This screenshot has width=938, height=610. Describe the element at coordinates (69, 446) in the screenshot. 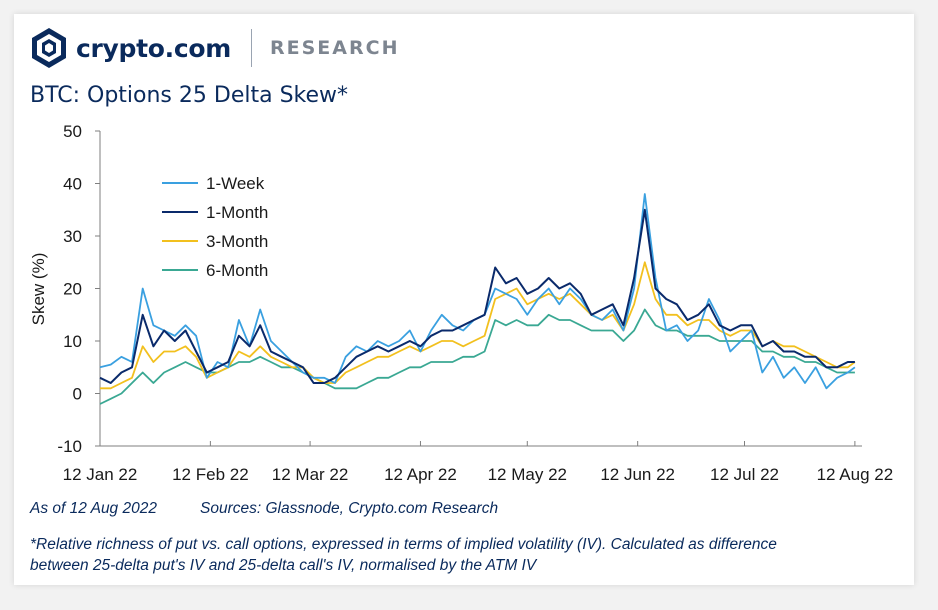

I see `y-tick-label: -10` at that location.